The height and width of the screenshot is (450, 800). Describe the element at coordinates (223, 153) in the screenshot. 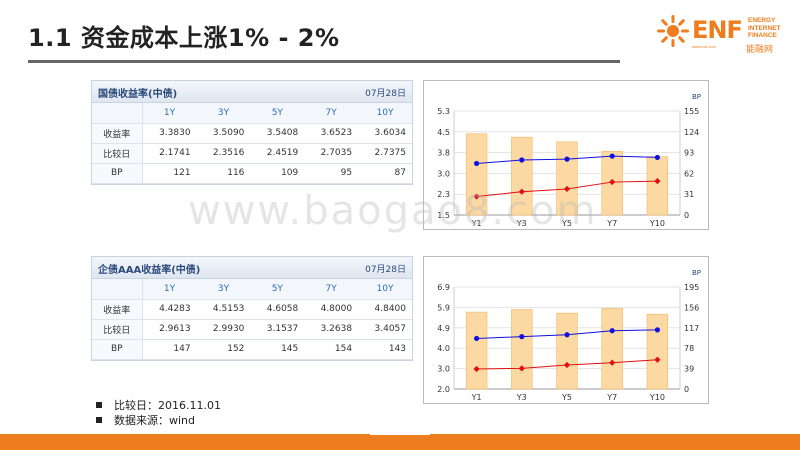

I see `table-cell: 2.3516` at that location.